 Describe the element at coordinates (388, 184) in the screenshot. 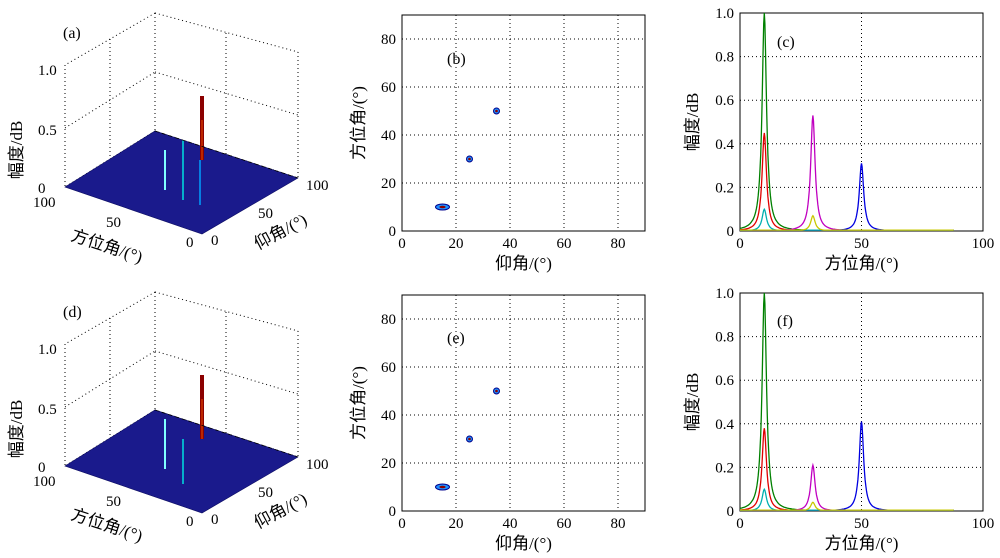

I see `b-ytick: 20` at that location.